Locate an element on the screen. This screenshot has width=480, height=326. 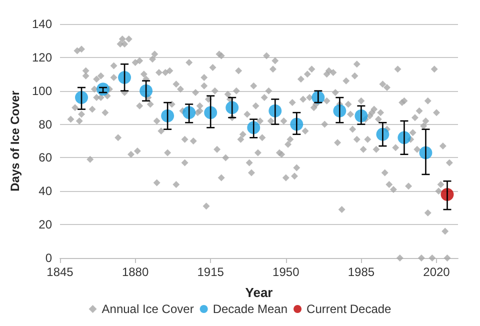
x-tick-label: 1880 is located at coordinates (135, 272).